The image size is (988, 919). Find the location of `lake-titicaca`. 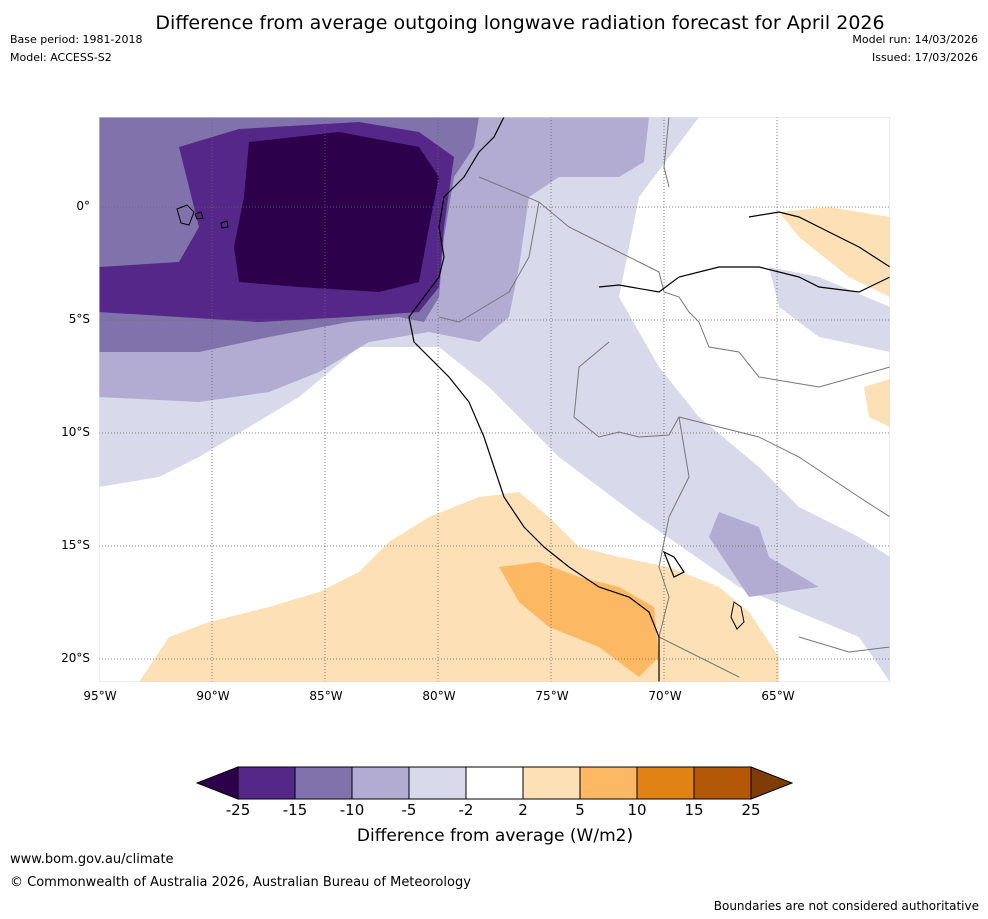

lake-titicaca is located at coordinates (737, 615).